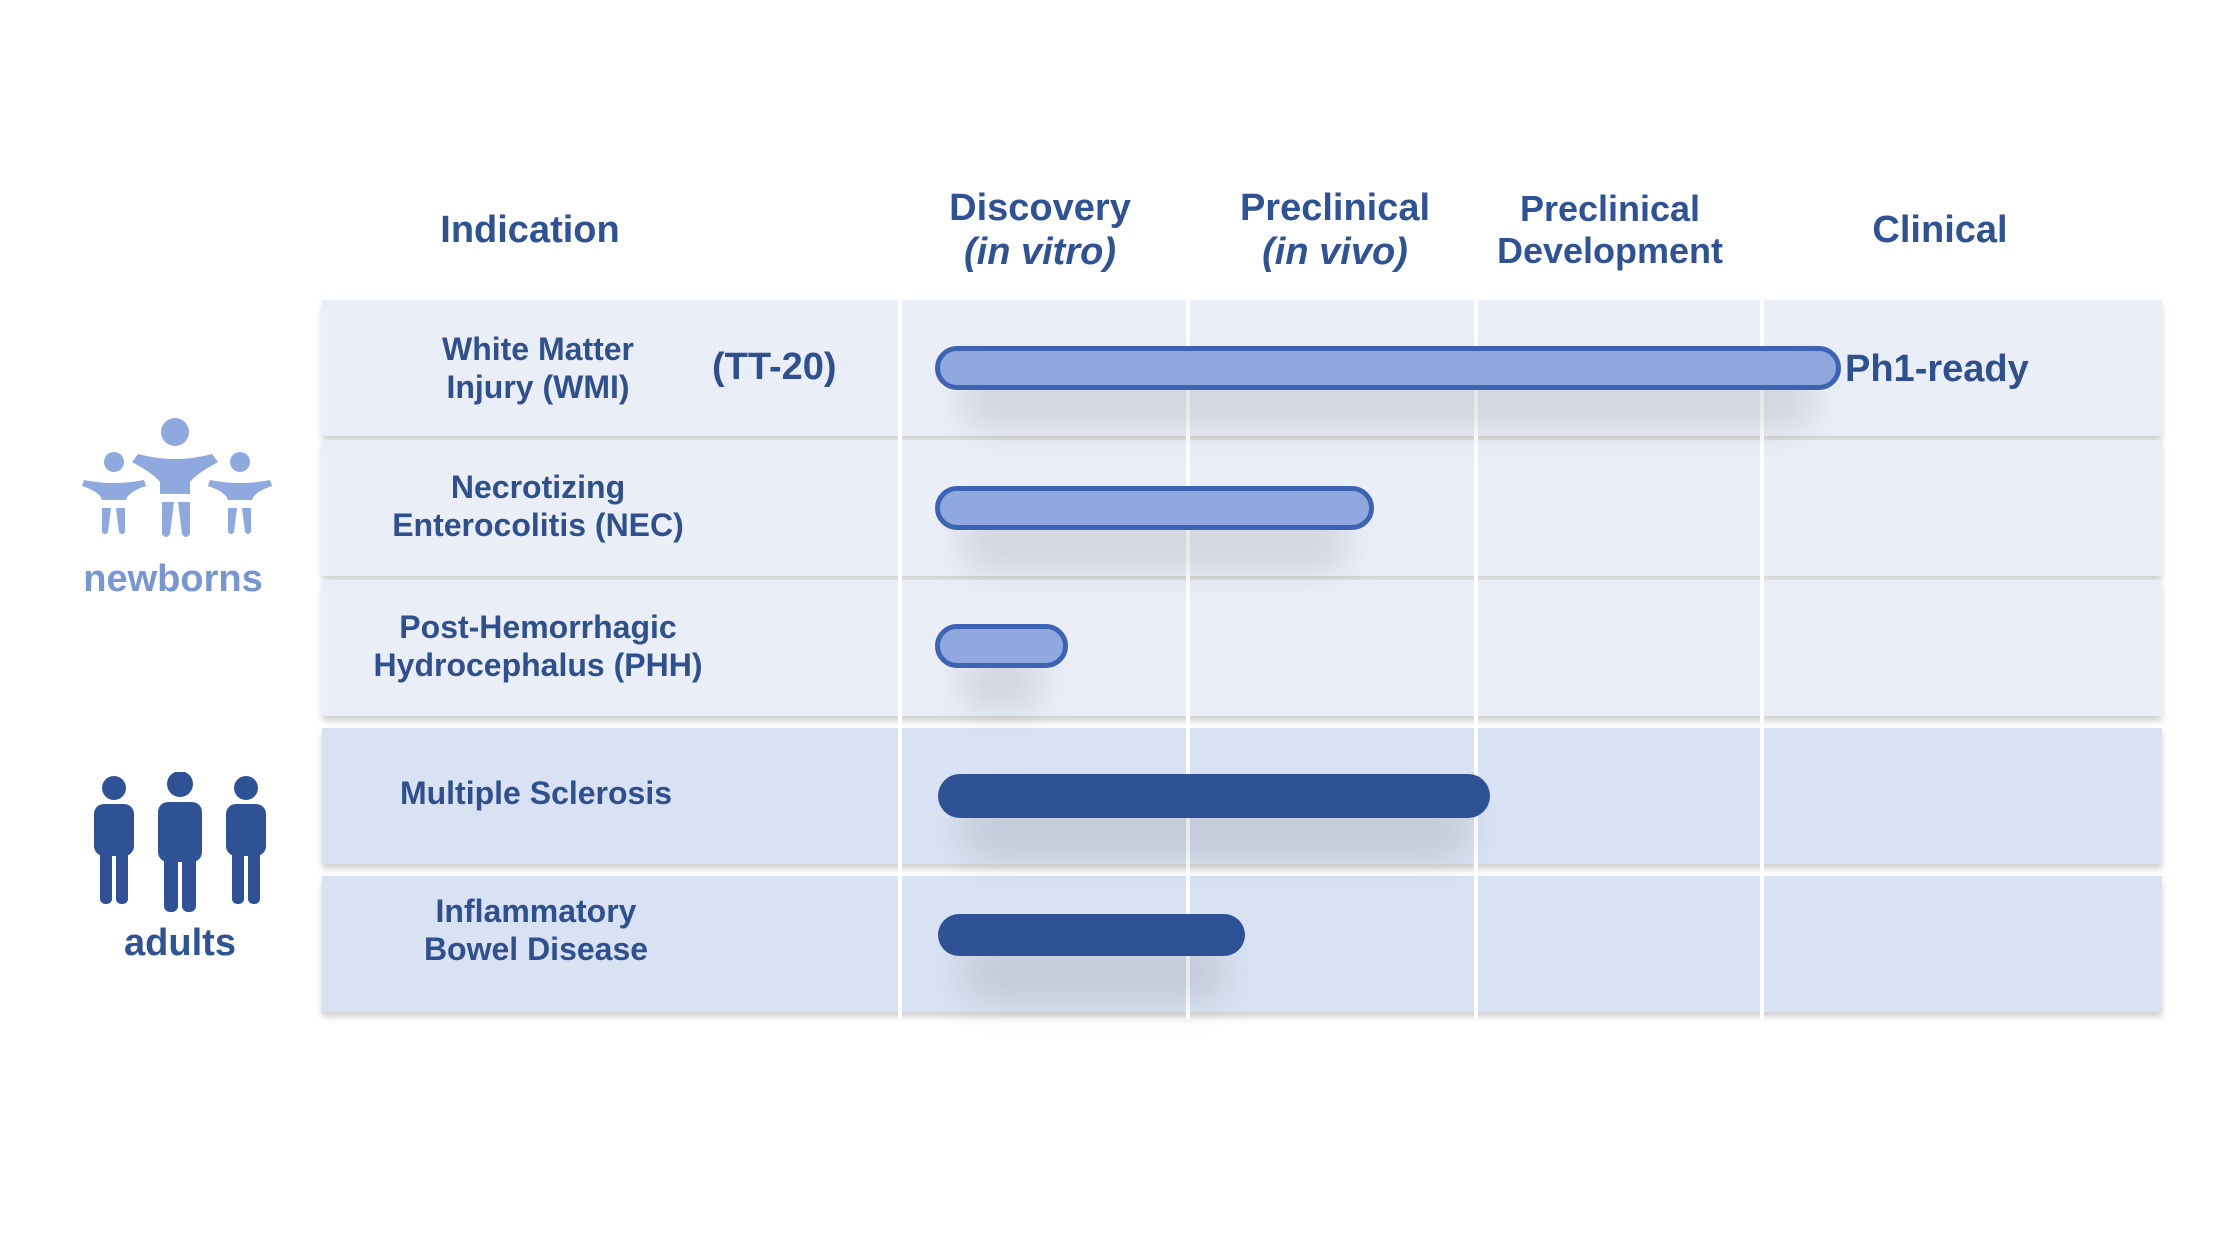 This screenshot has height=1260, width=2240. Describe the element at coordinates (1335, 230) in the screenshot. I see `header-preclinical: Preclinical (in vivo)` at that location.